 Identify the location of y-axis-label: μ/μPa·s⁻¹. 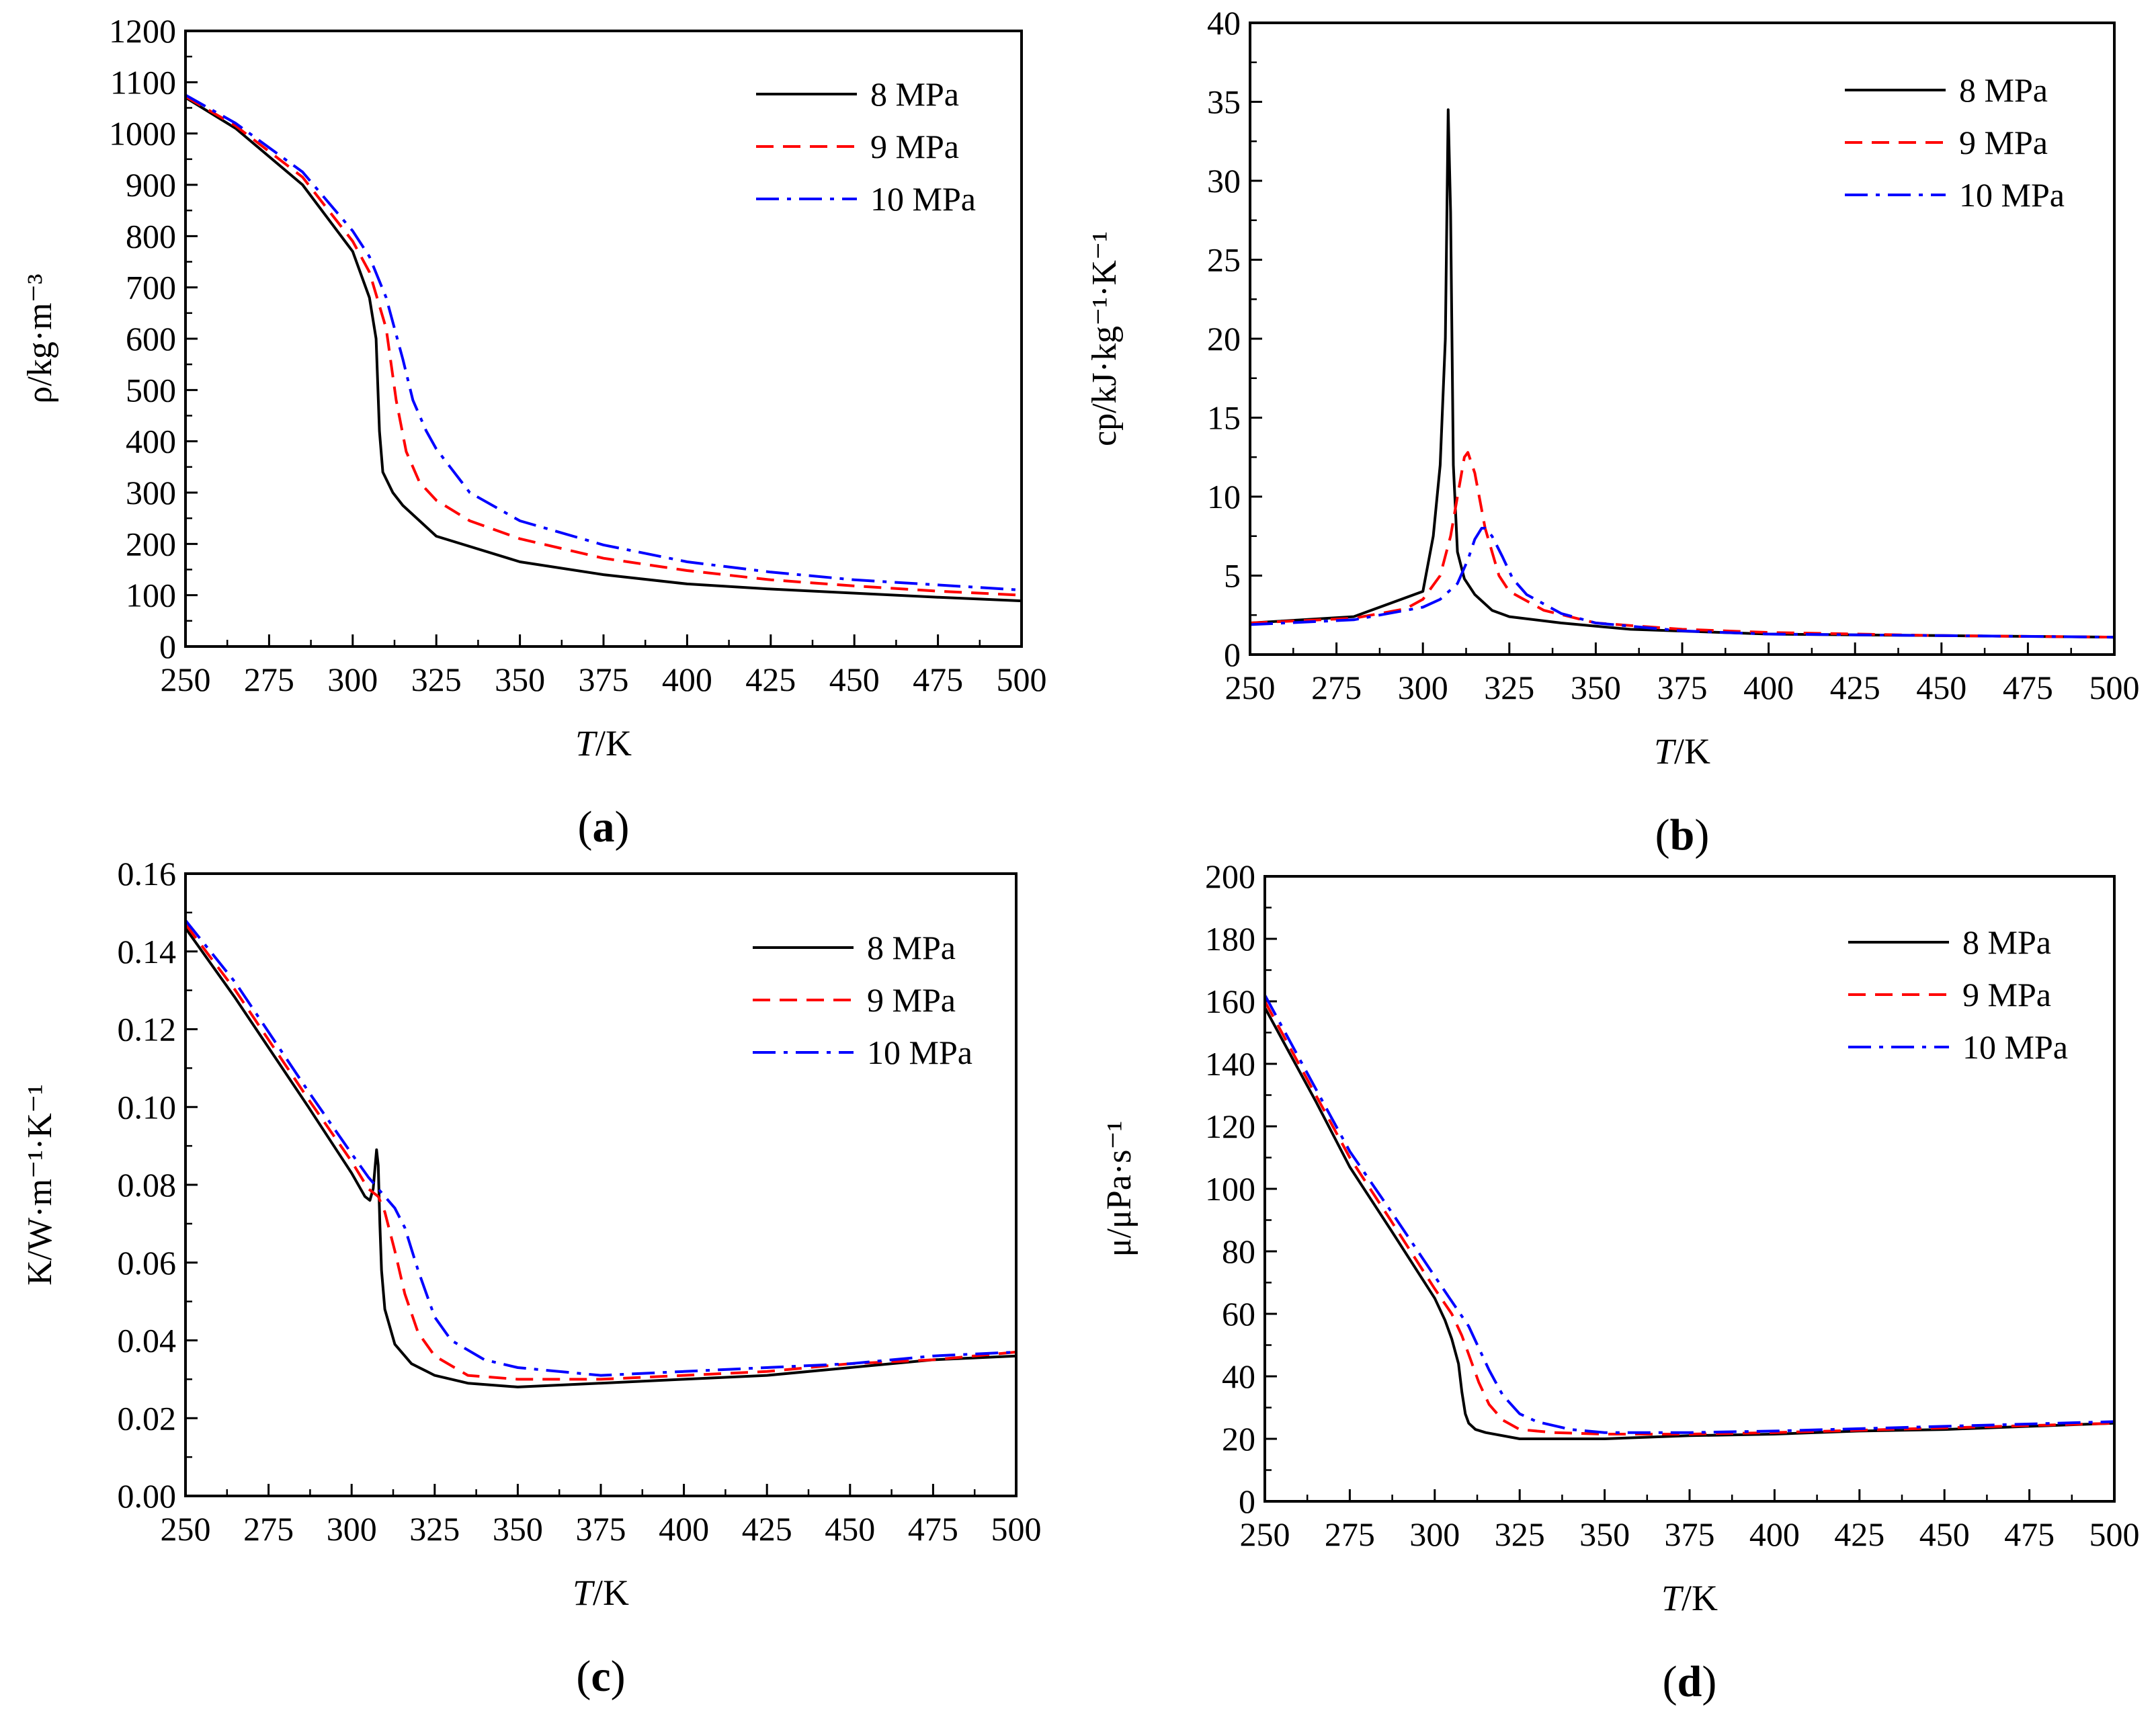
(1119, 1189).